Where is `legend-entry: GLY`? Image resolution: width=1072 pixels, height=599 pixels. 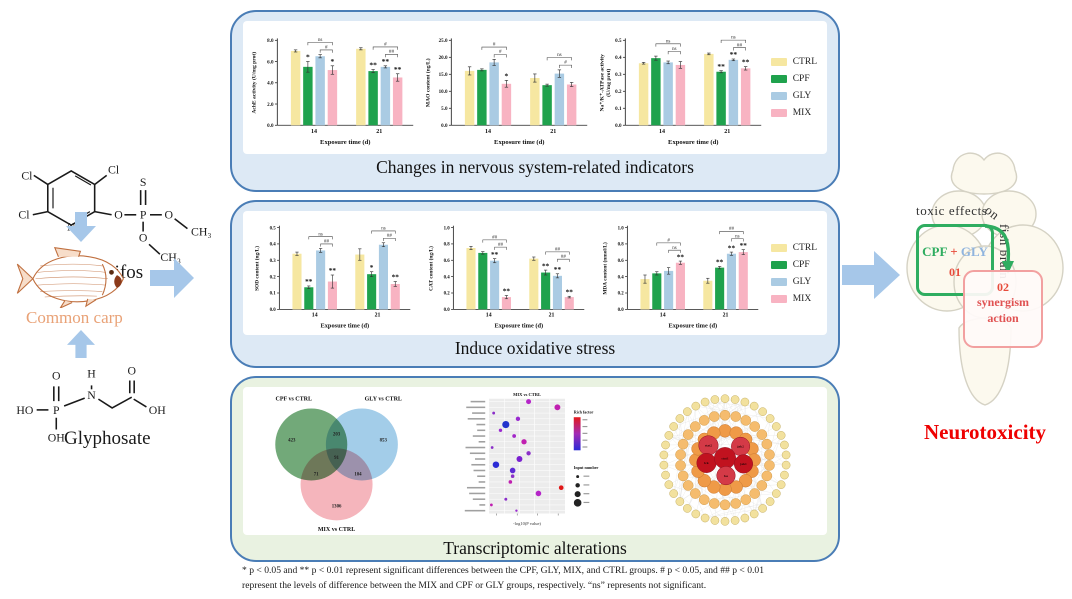
legend-entry: GLY is located at coordinates (793, 282).